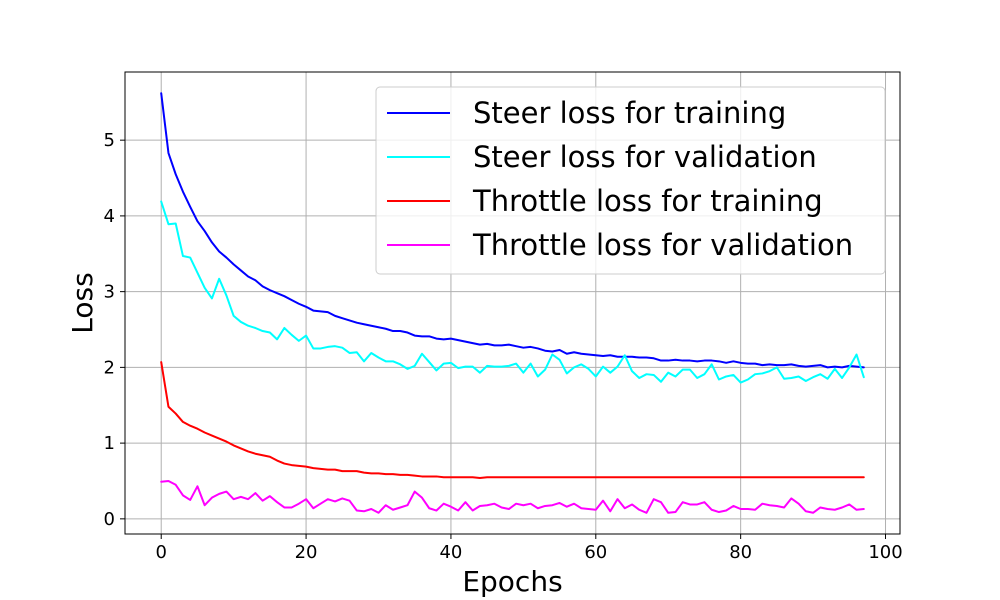 The height and width of the screenshot is (600, 1000). I want to click on y-tick-label: 4, so click(109, 216).